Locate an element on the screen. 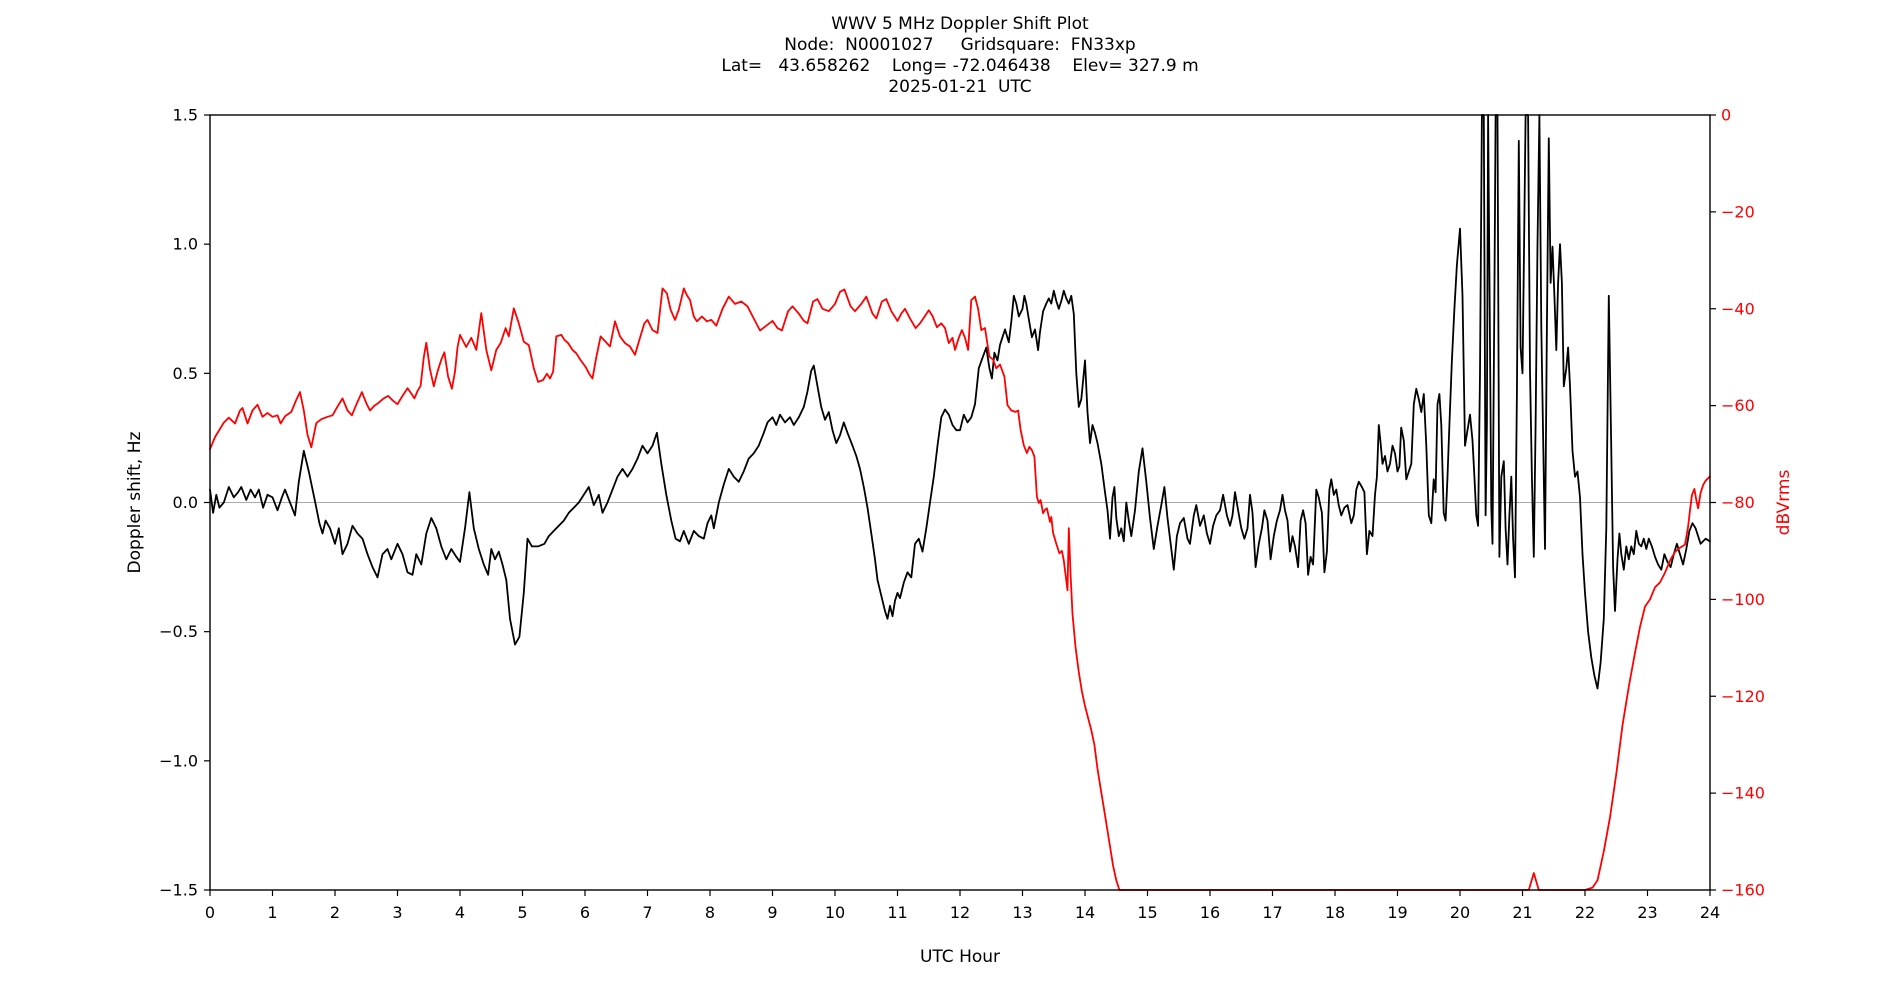  y-left-tick-label: −0.5 is located at coordinates (178, 631).